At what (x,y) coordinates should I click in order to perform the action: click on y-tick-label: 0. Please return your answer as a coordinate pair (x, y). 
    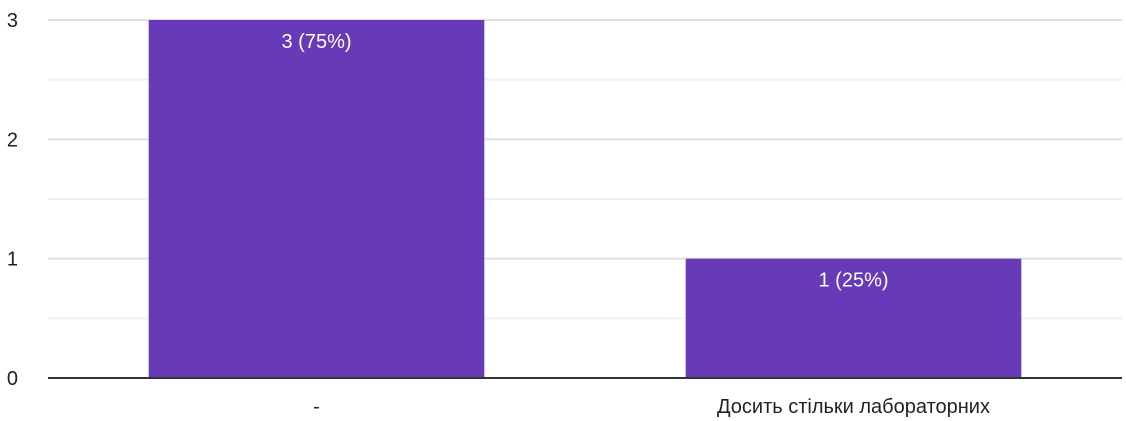
    Looking at the image, I should click on (12, 379).